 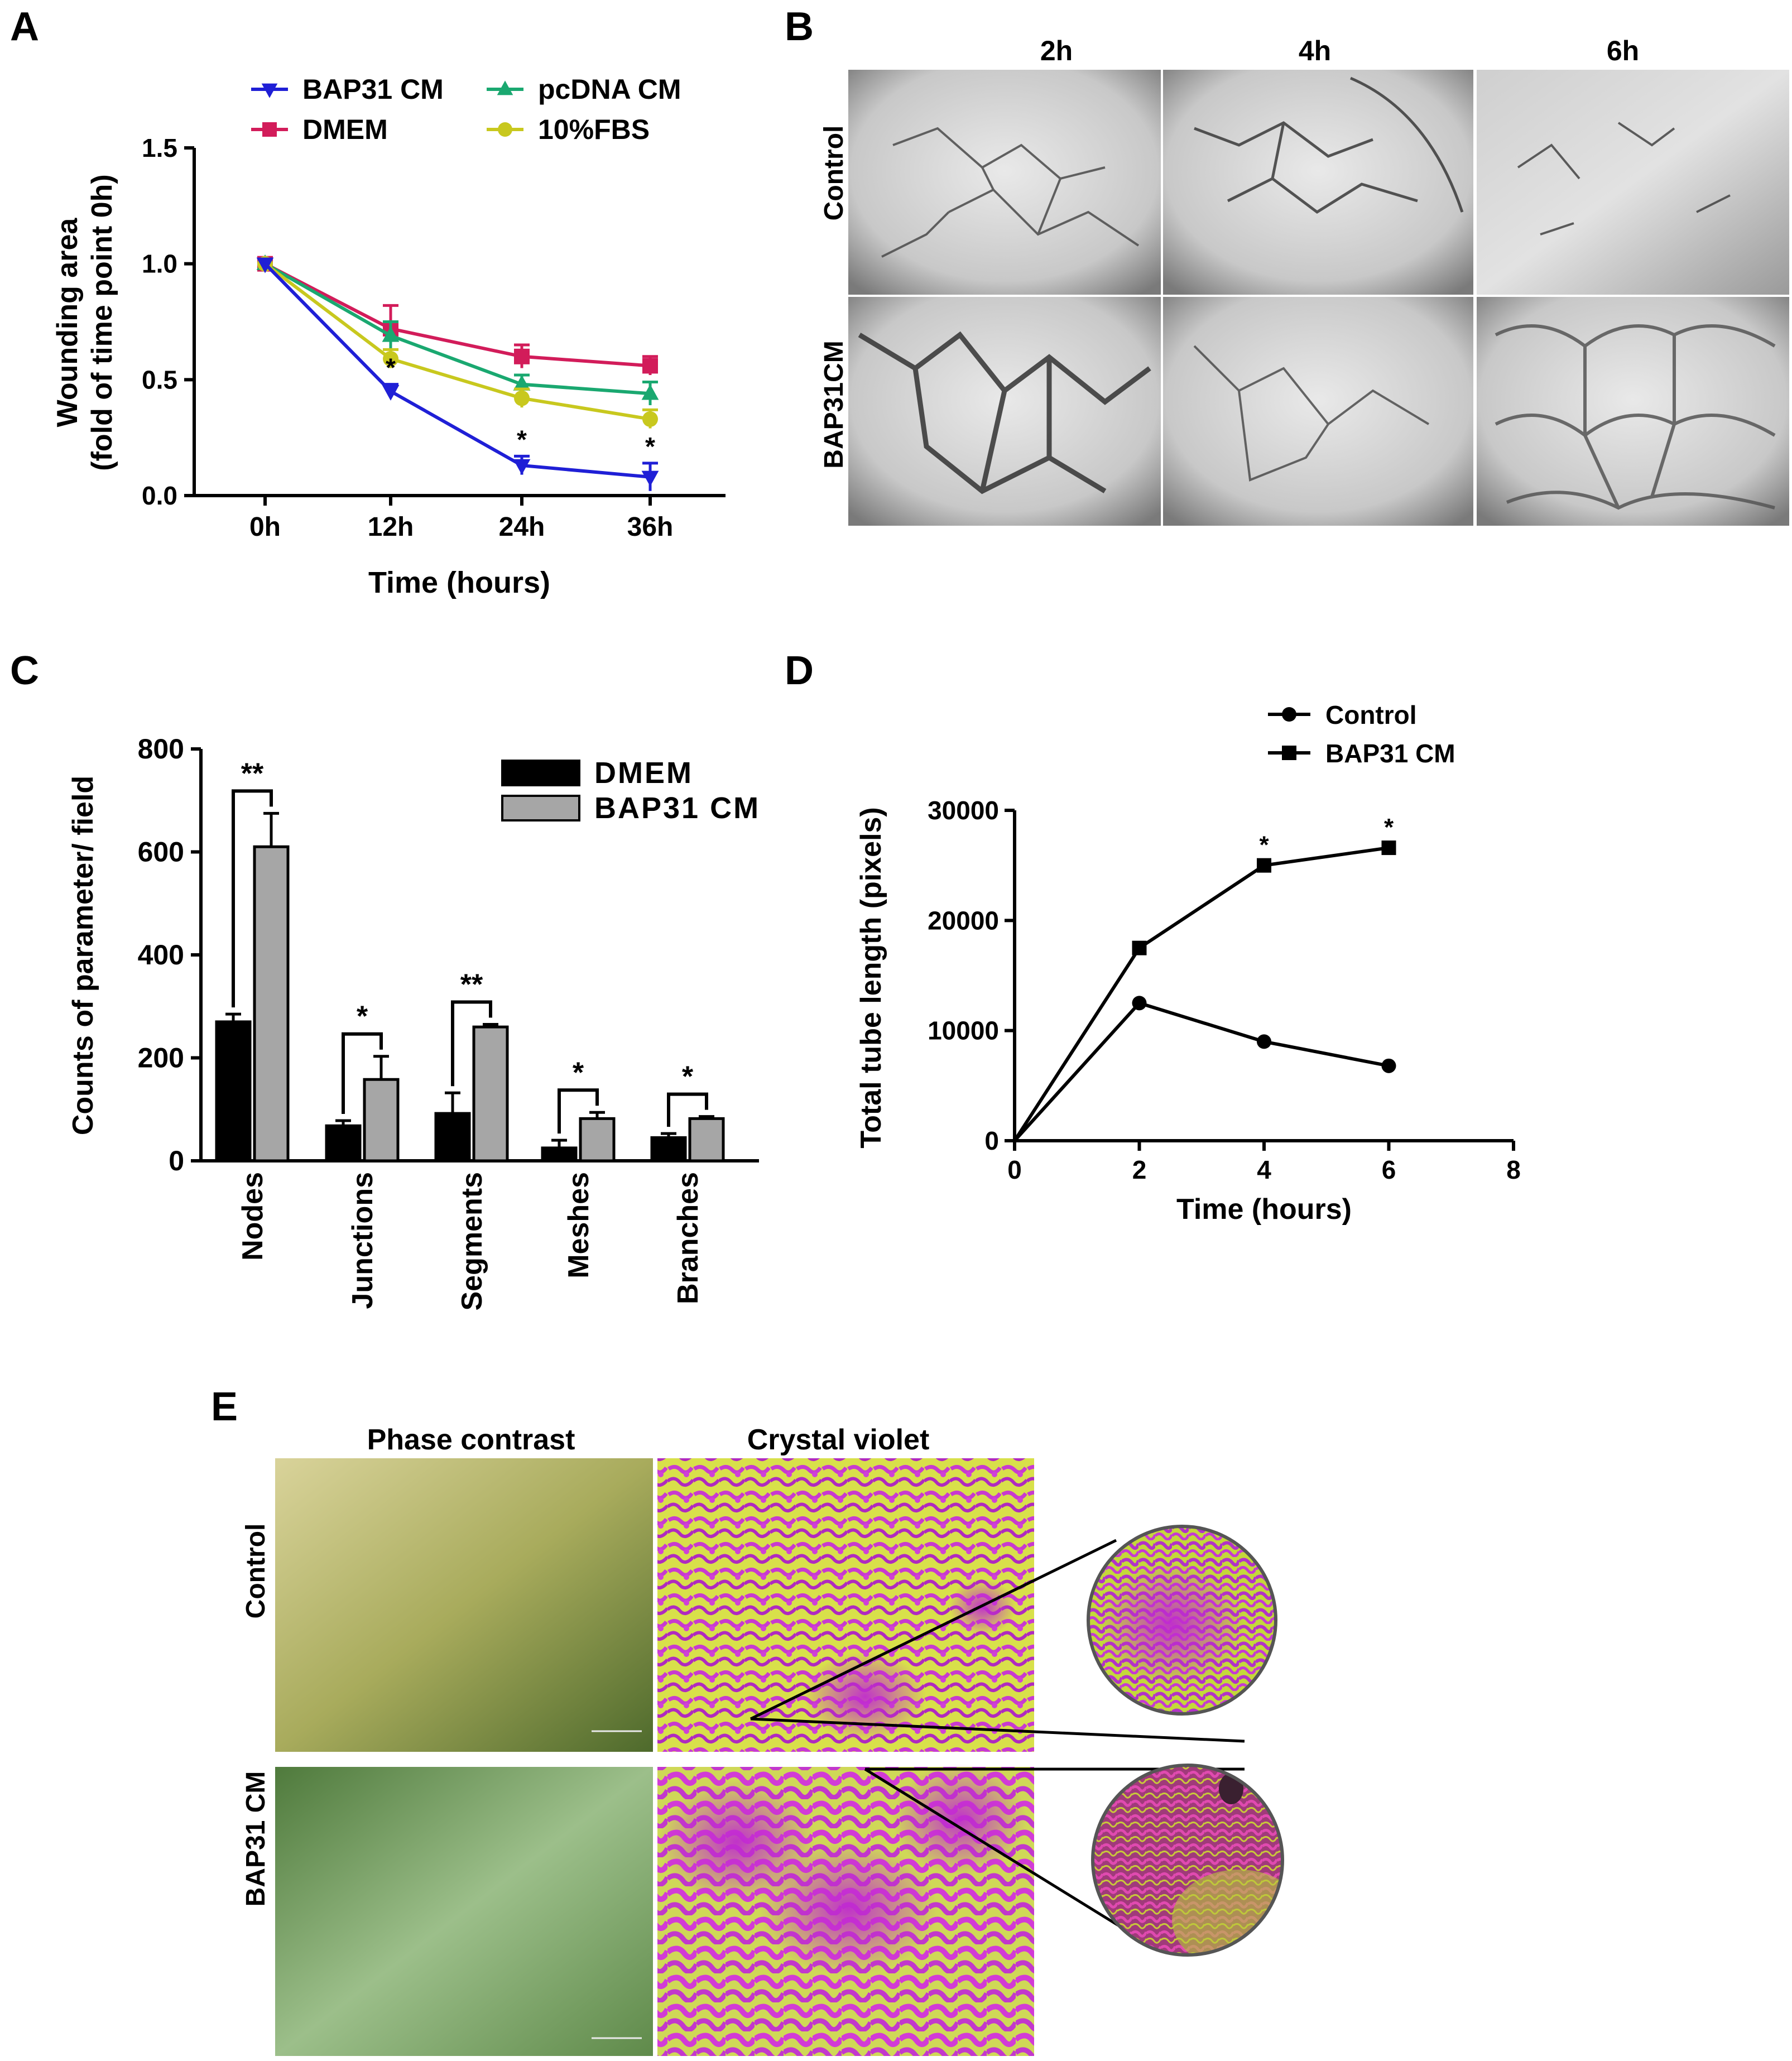 I want to click on legend-label: 10%FBS, so click(x=594, y=129).